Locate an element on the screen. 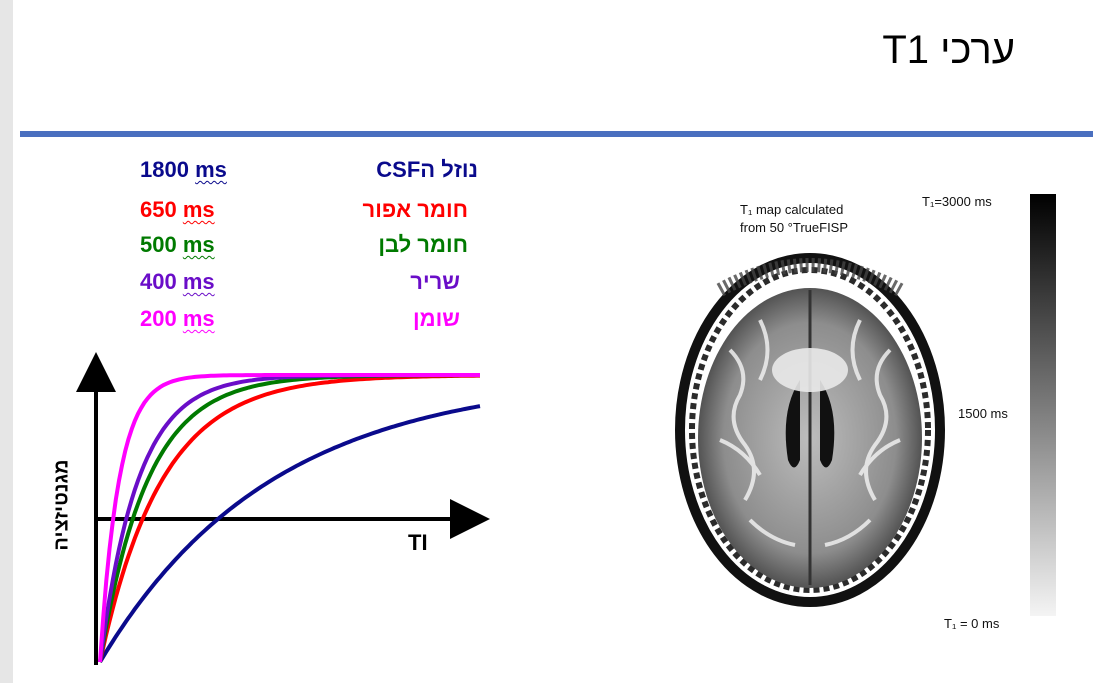 The width and height of the screenshot is (1093, 683). legend-row-csf: 1800 ms נוזל הCSF is located at coordinates (260, 172).